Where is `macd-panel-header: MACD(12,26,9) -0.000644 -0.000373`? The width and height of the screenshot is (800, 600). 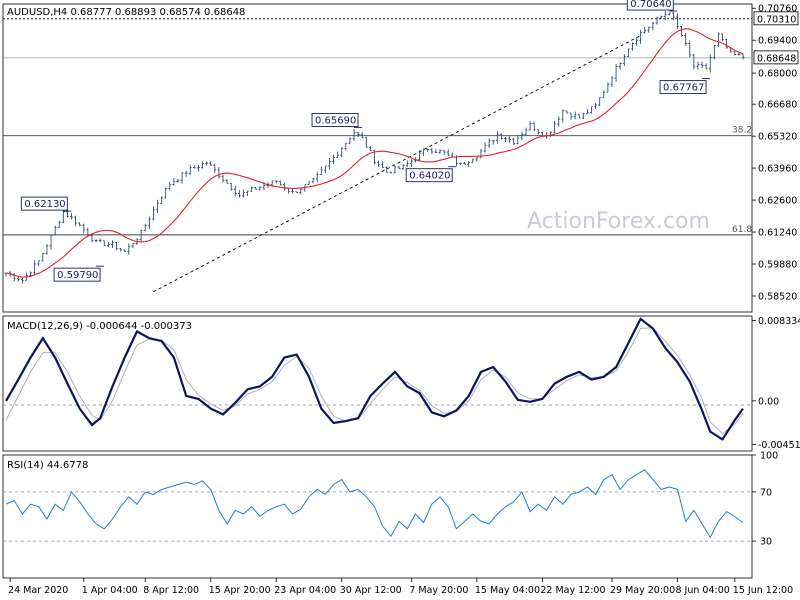
macd-panel-header: MACD(12,26,9) -0.000644 -0.000373 is located at coordinates (99, 326).